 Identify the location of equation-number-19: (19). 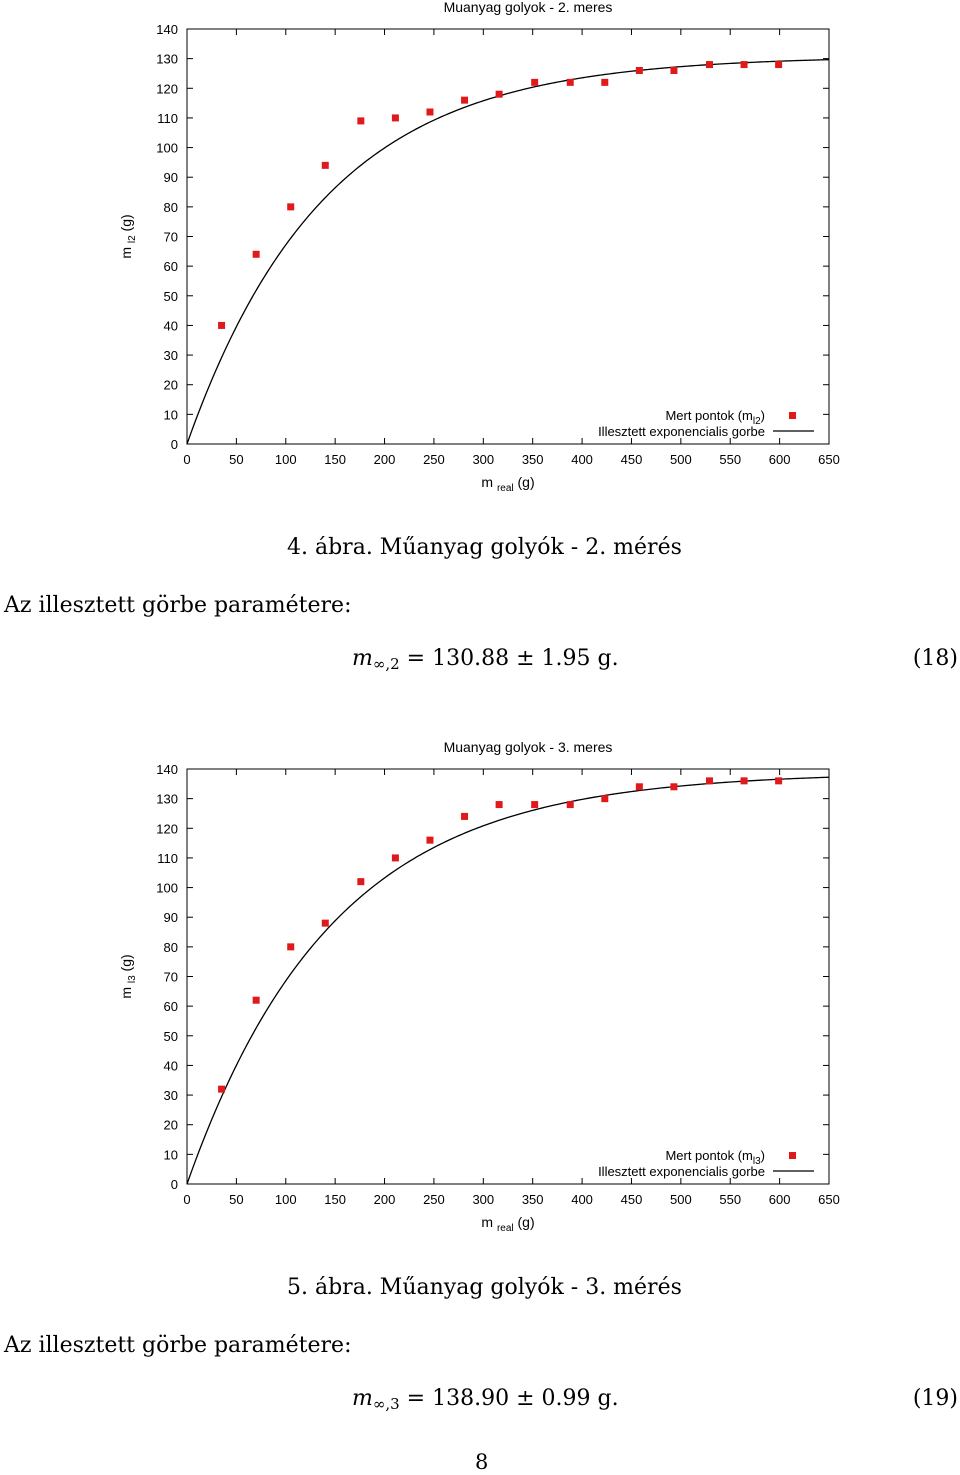
(935, 1398).